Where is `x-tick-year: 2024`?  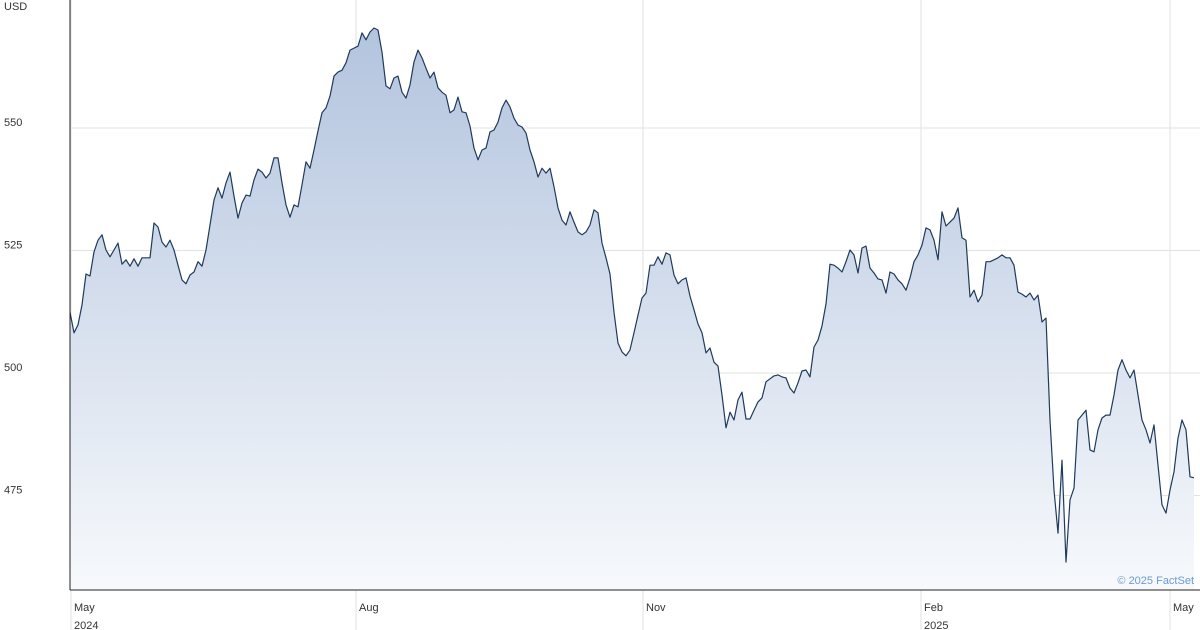 x-tick-year: 2024 is located at coordinates (86, 625).